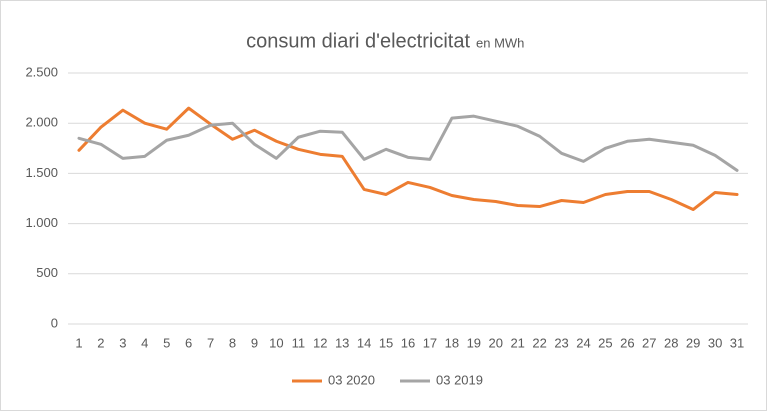 Image resolution: width=768 pixels, height=412 pixels. Describe the element at coordinates (166, 342) in the screenshot. I see `x-tick-label: 5` at that location.